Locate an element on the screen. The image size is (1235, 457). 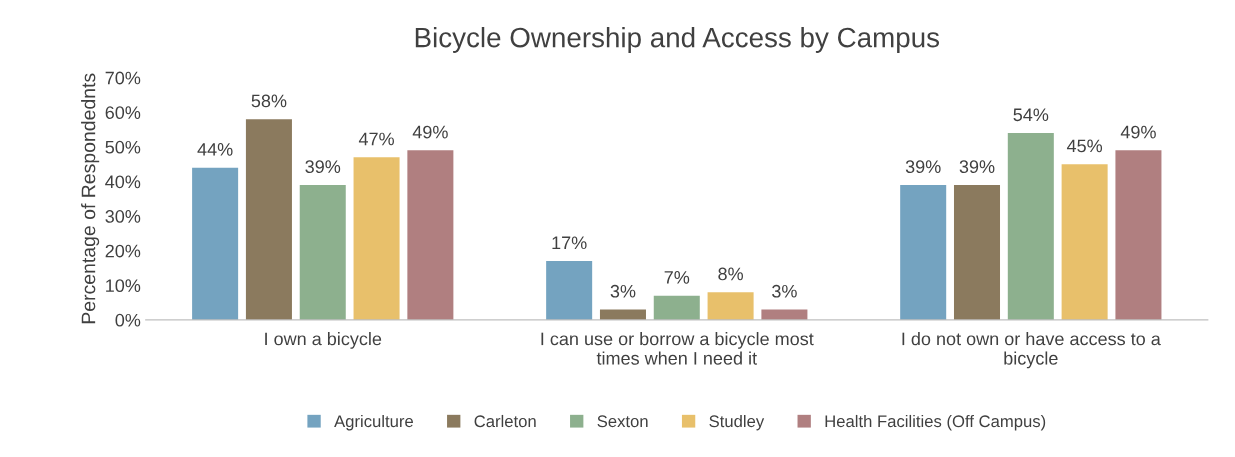
y-tick-label: 20% is located at coordinates (123, 251).